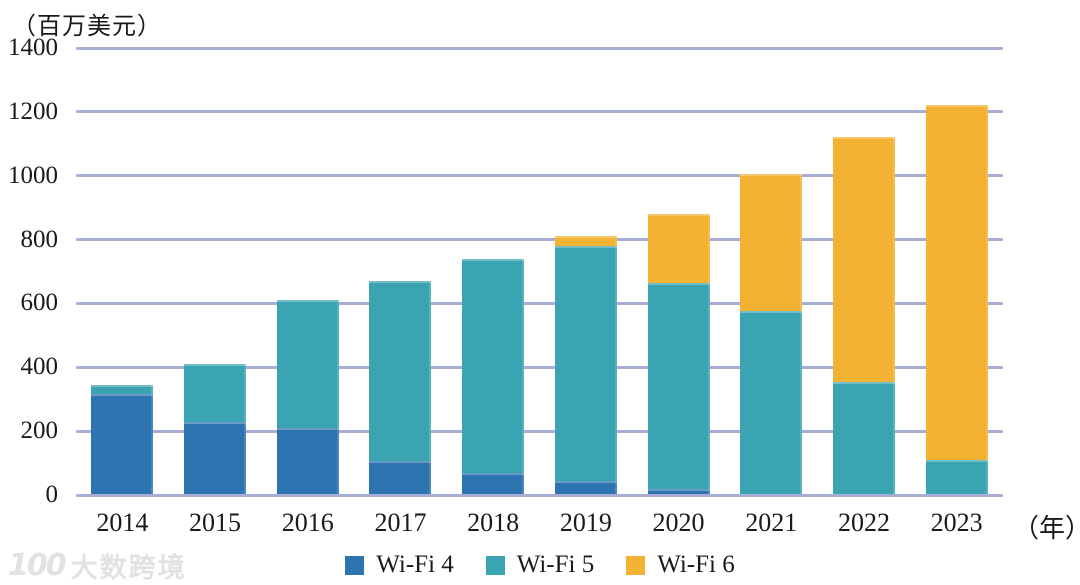 Image resolution: width=1080 pixels, height=585 pixels. I want to click on x-tick-label-2019: 2019, so click(585, 522).